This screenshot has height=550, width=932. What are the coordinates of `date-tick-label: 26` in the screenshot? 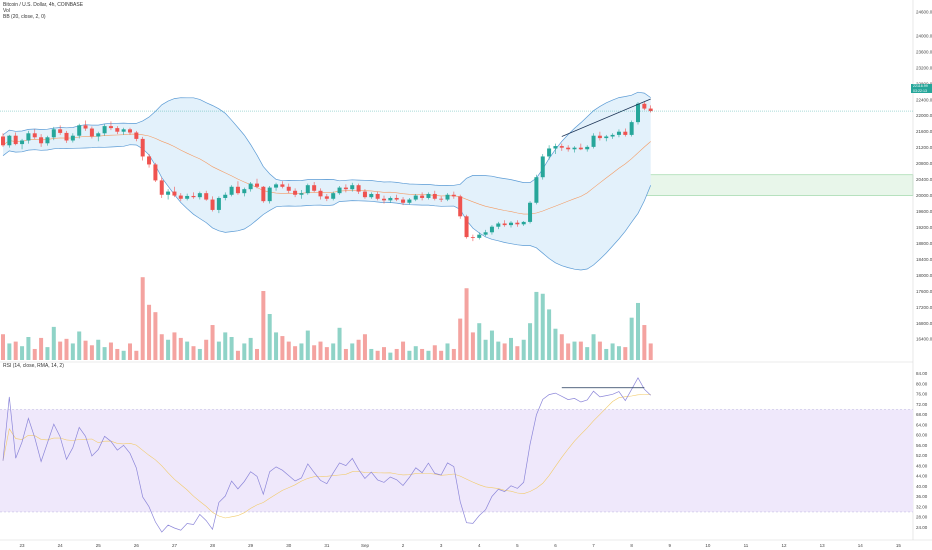 It's located at (137, 545).